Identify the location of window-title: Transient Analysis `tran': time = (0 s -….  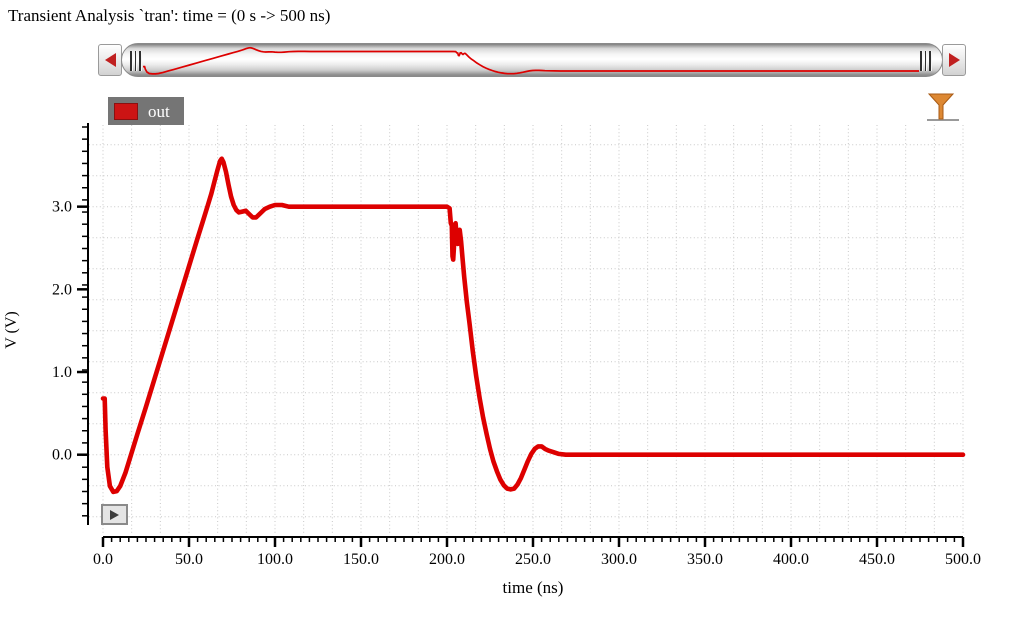
(169, 15).